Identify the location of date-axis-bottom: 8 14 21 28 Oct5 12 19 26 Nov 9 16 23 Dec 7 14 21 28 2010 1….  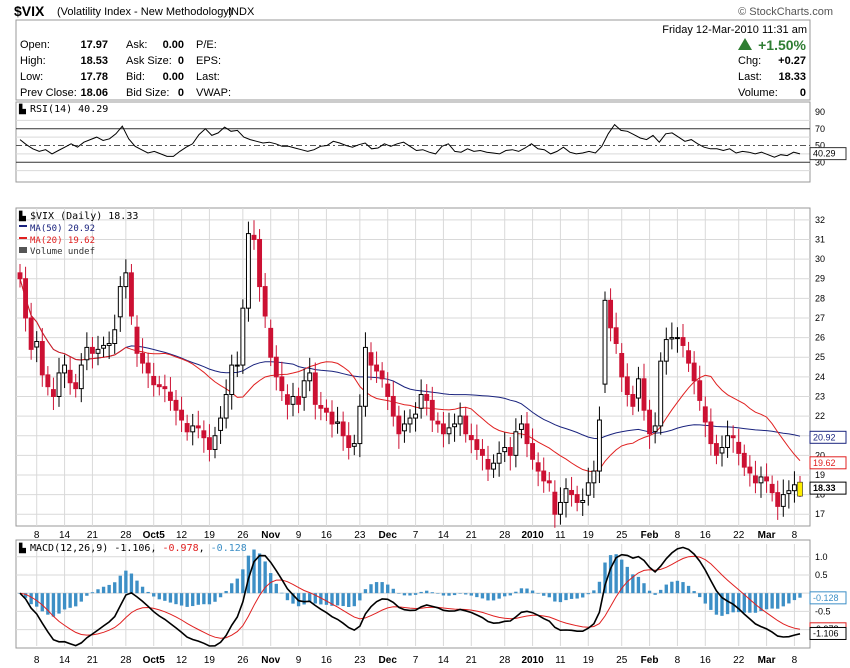
(416, 660).